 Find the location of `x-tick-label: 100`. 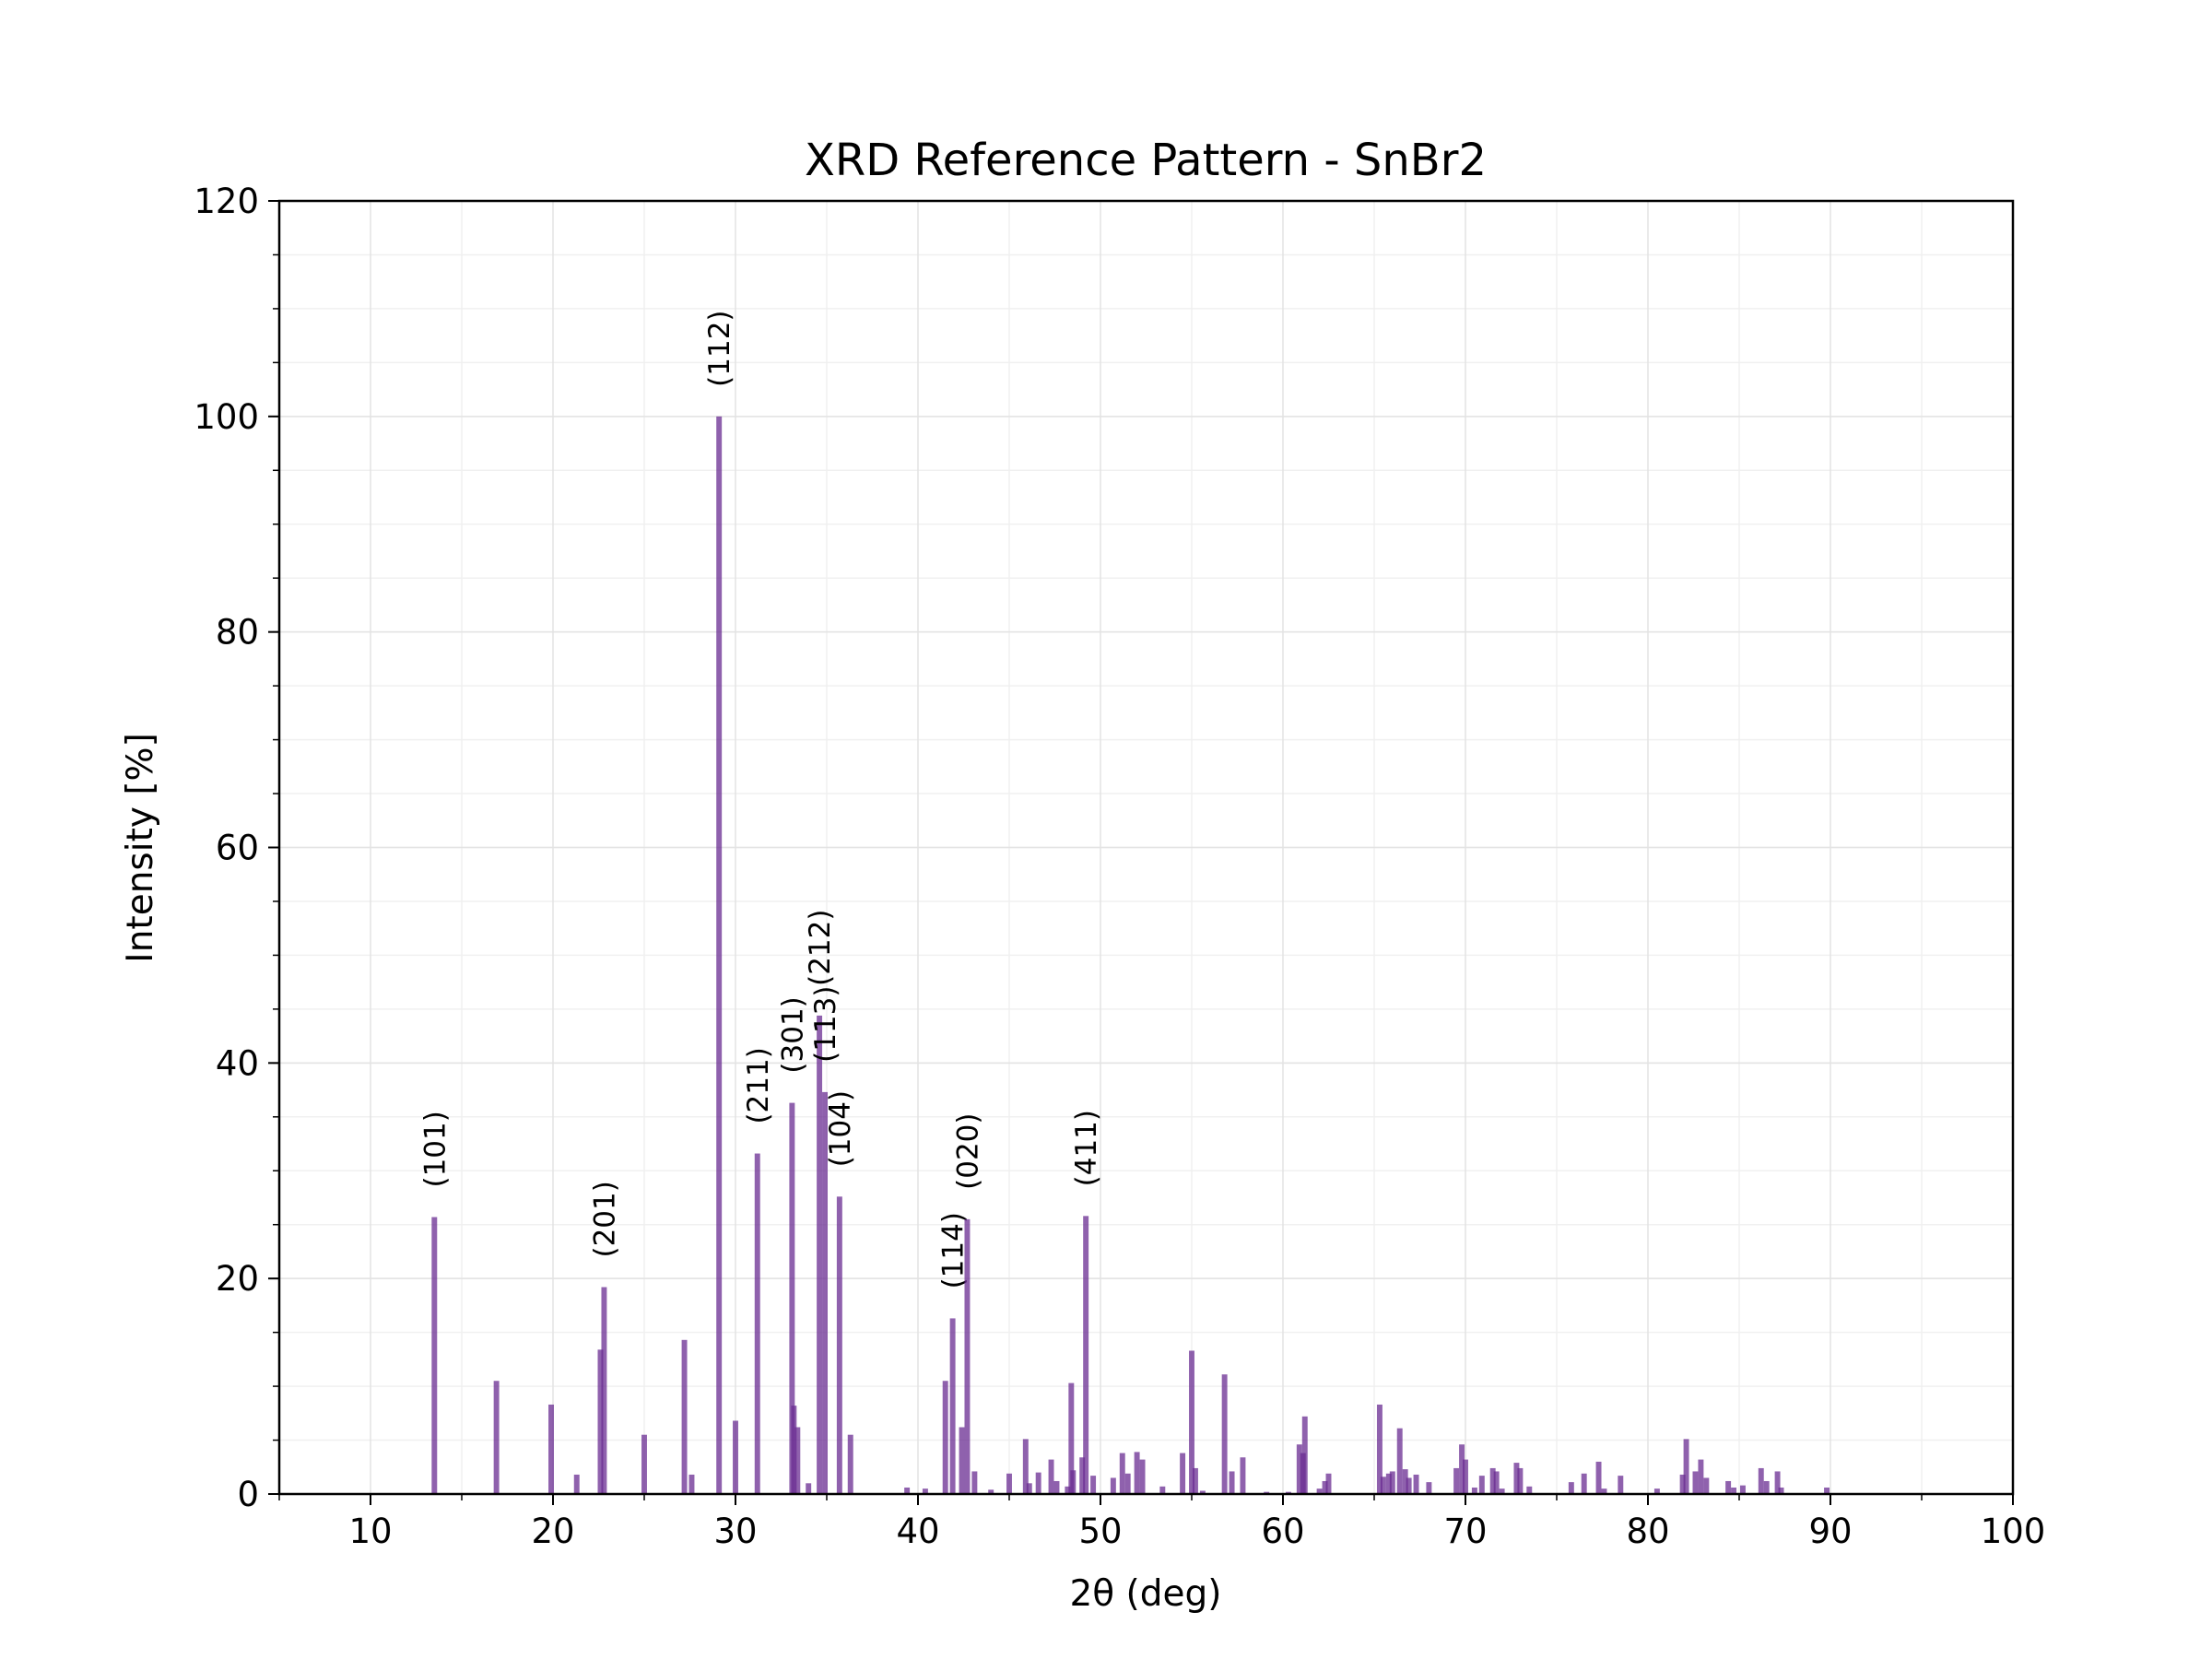

x-tick-label: 100 is located at coordinates (2013, 1531).